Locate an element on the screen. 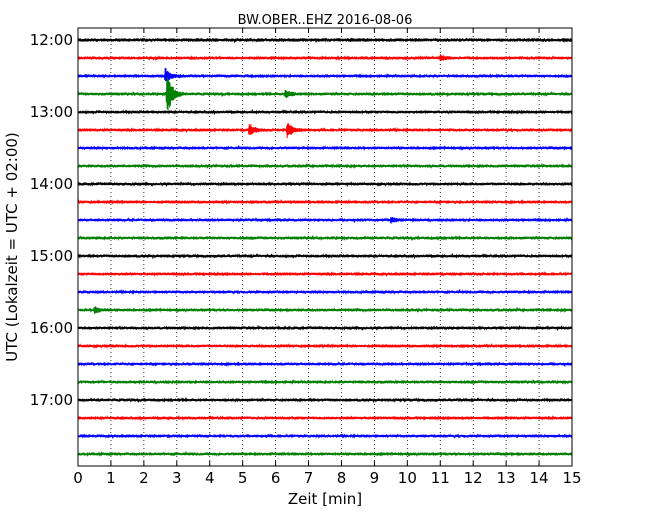  y-tick-label: 15:00 is located at coordinates (51, 256).